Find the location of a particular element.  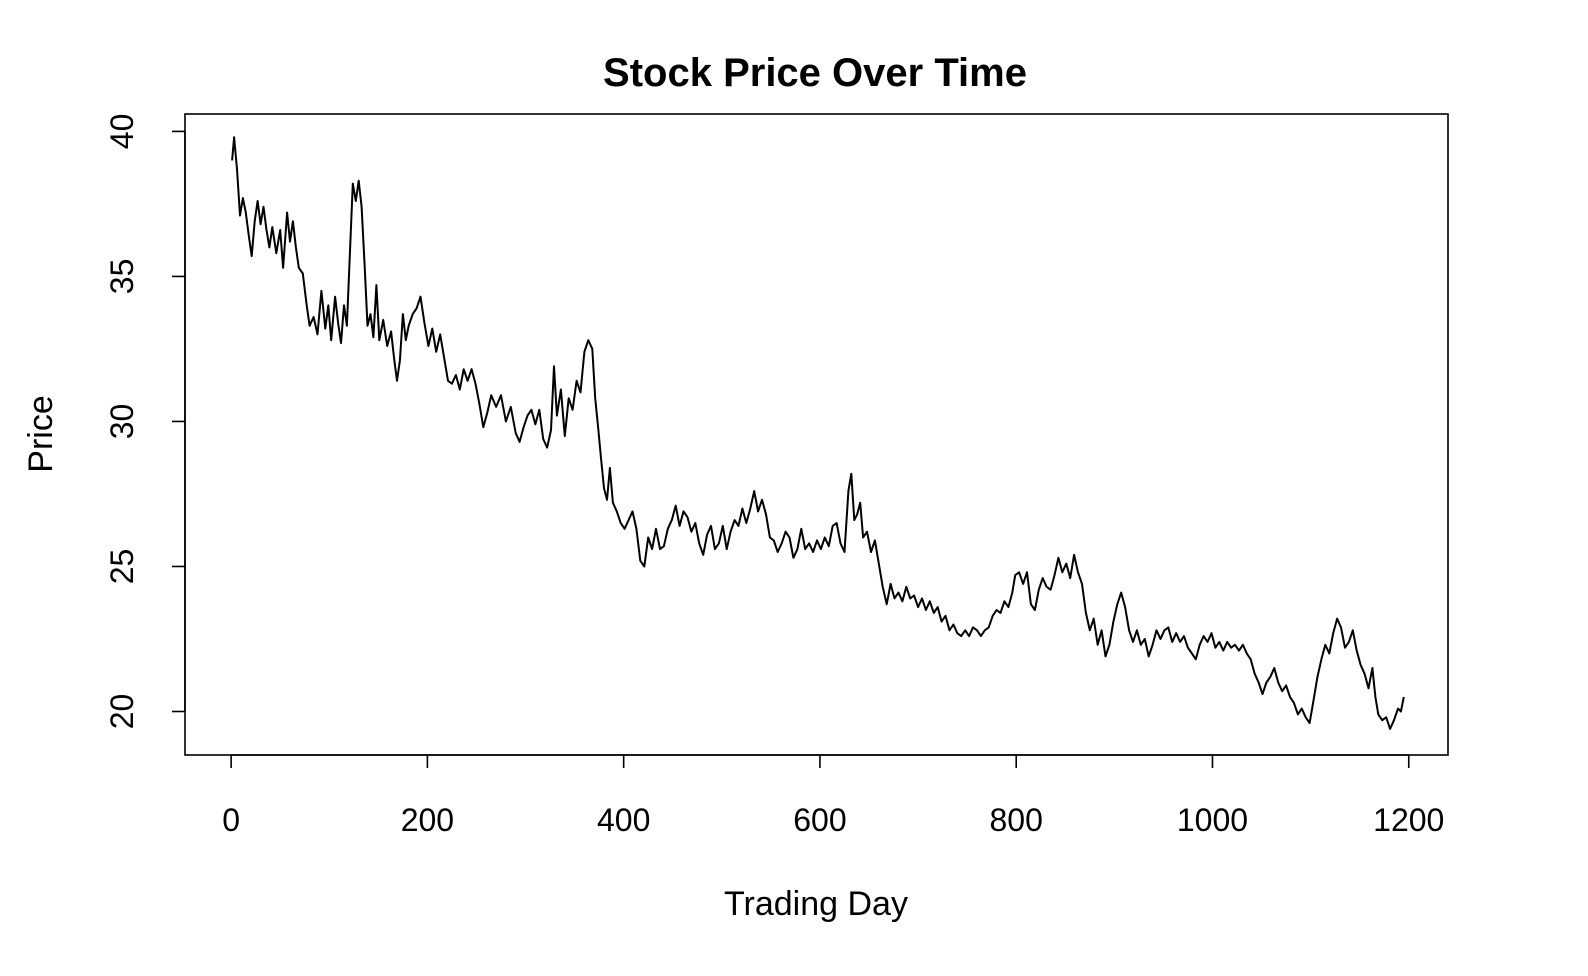

x-tick-label: 200 is located at coordinates (427, 820).